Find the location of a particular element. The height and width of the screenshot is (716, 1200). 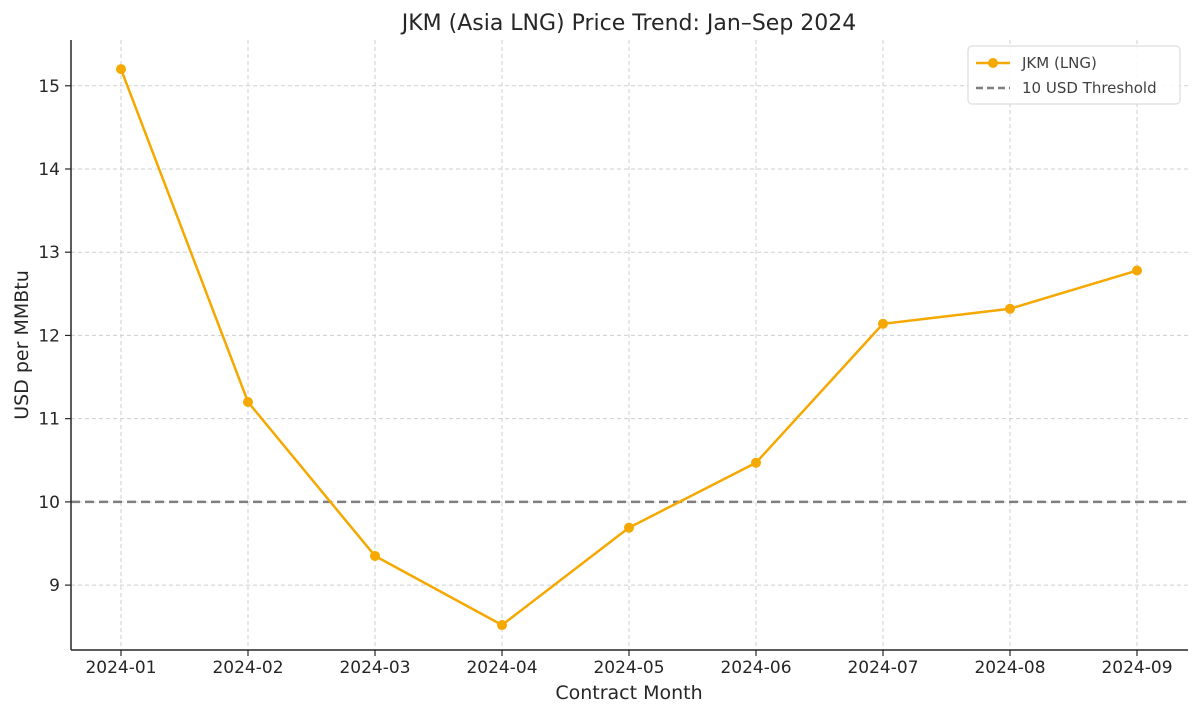

x-axis-label: Contract Month is located at coordinates (628, 693).